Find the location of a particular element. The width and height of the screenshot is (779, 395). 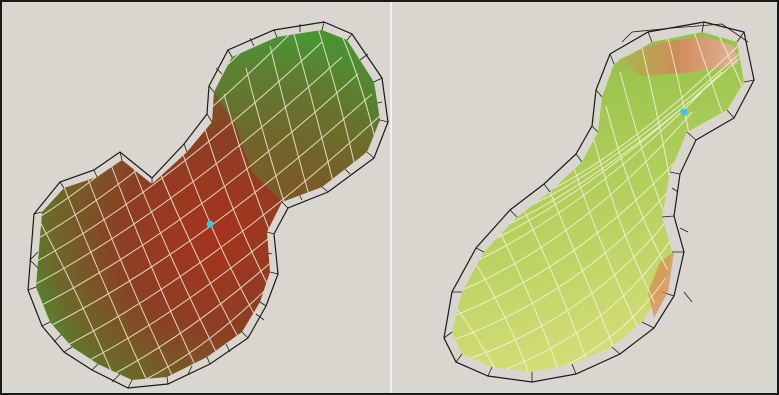

left-marker-point is located at coordinates (210, 224).